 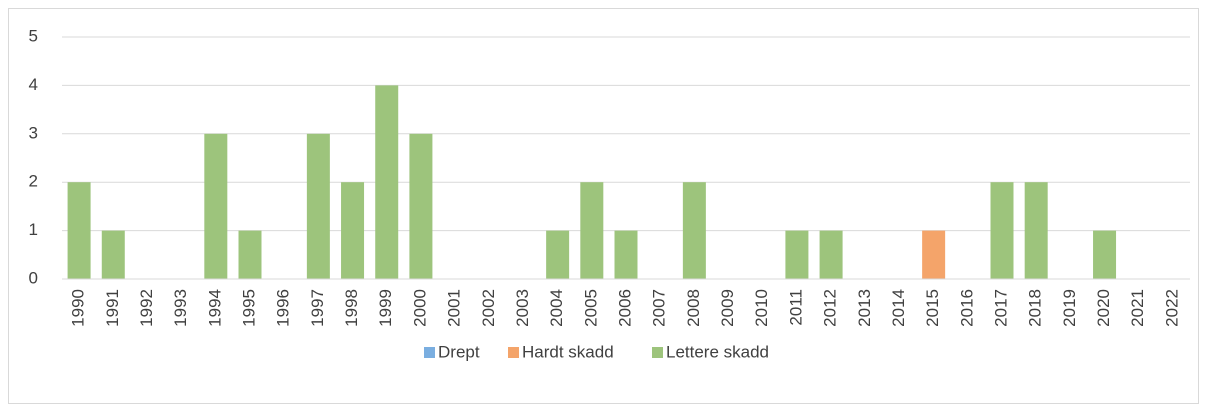 I want to click on legend-label: Drept, so click(x=459, y=351).